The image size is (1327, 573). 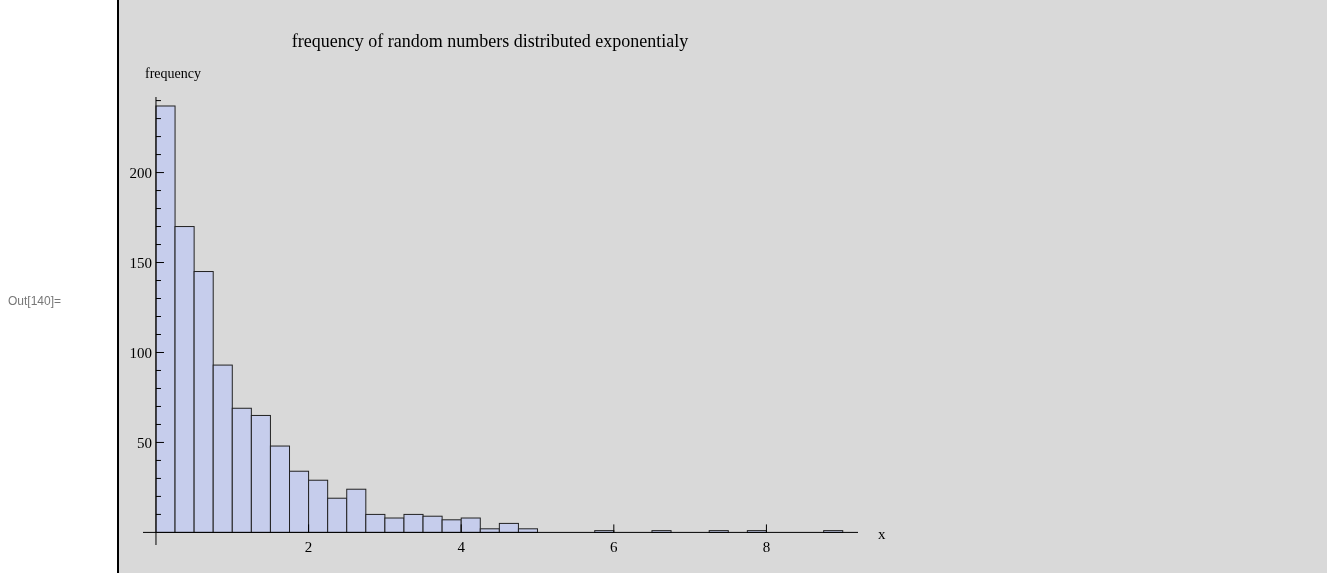 I want to click on chart-title: frequency of random numbers distributed exponentialy, so click(x=490, y=41).